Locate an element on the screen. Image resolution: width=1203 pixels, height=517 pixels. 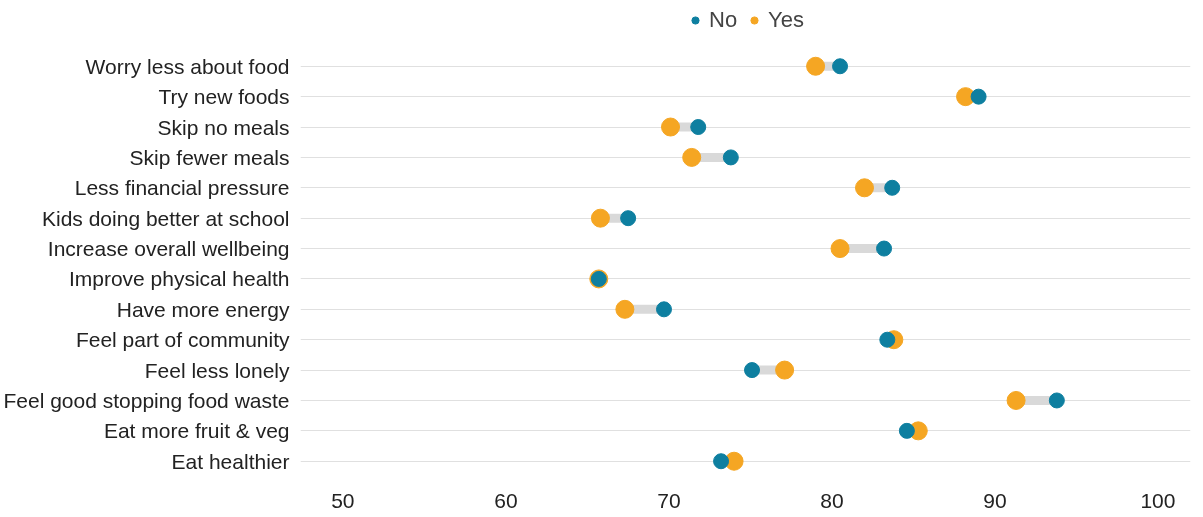
x-tick-label: 60 is located at coordinates (506, 500).